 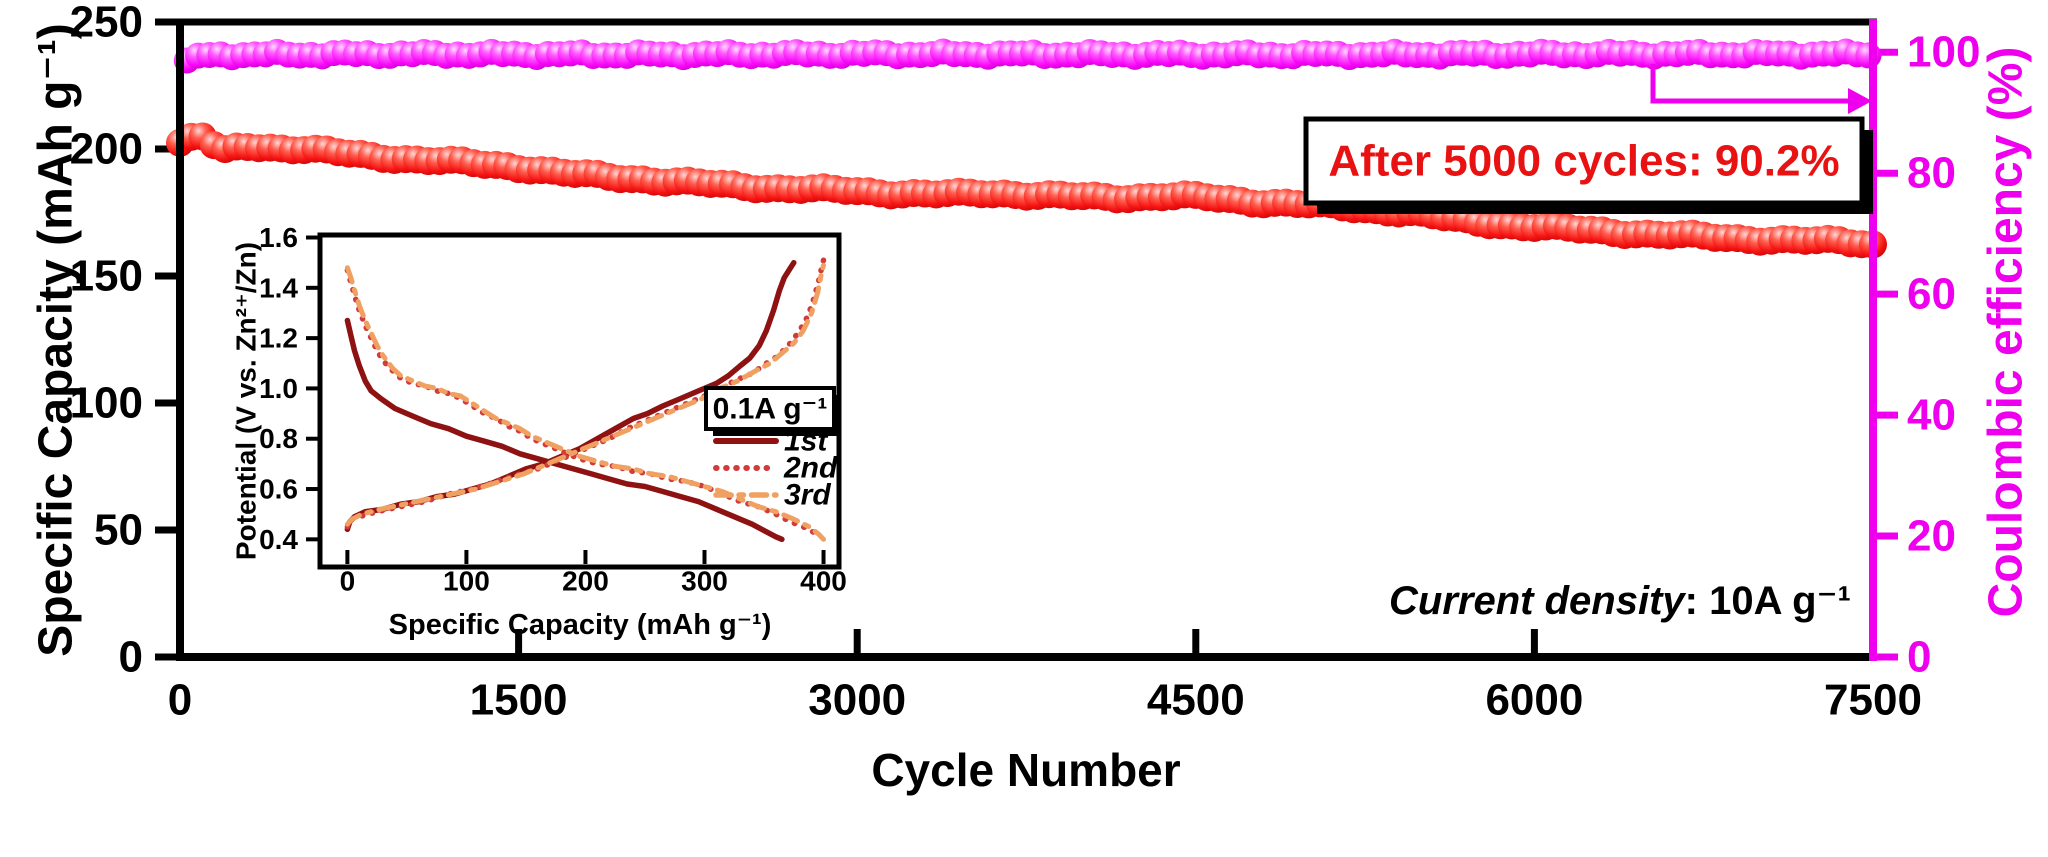 What do you see at coordinates (278, 287) in the screenshot?
I see `inset-y-tick-label: 1.4` at bounding box center [278, 287].